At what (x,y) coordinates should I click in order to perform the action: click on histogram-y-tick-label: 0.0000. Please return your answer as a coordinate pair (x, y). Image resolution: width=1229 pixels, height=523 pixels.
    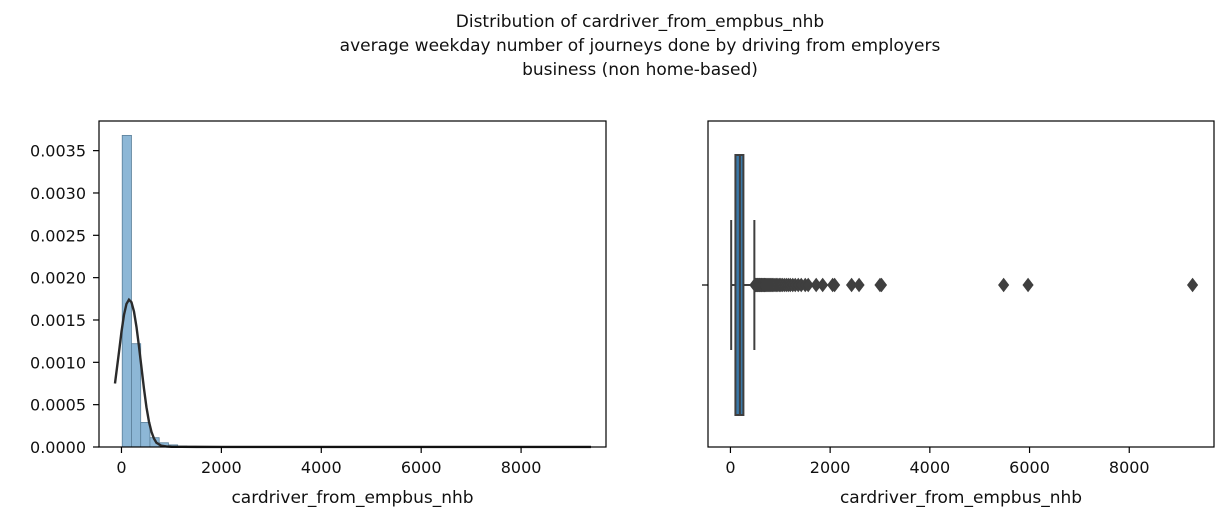
    Looking at the image, I should click on (58, 447).